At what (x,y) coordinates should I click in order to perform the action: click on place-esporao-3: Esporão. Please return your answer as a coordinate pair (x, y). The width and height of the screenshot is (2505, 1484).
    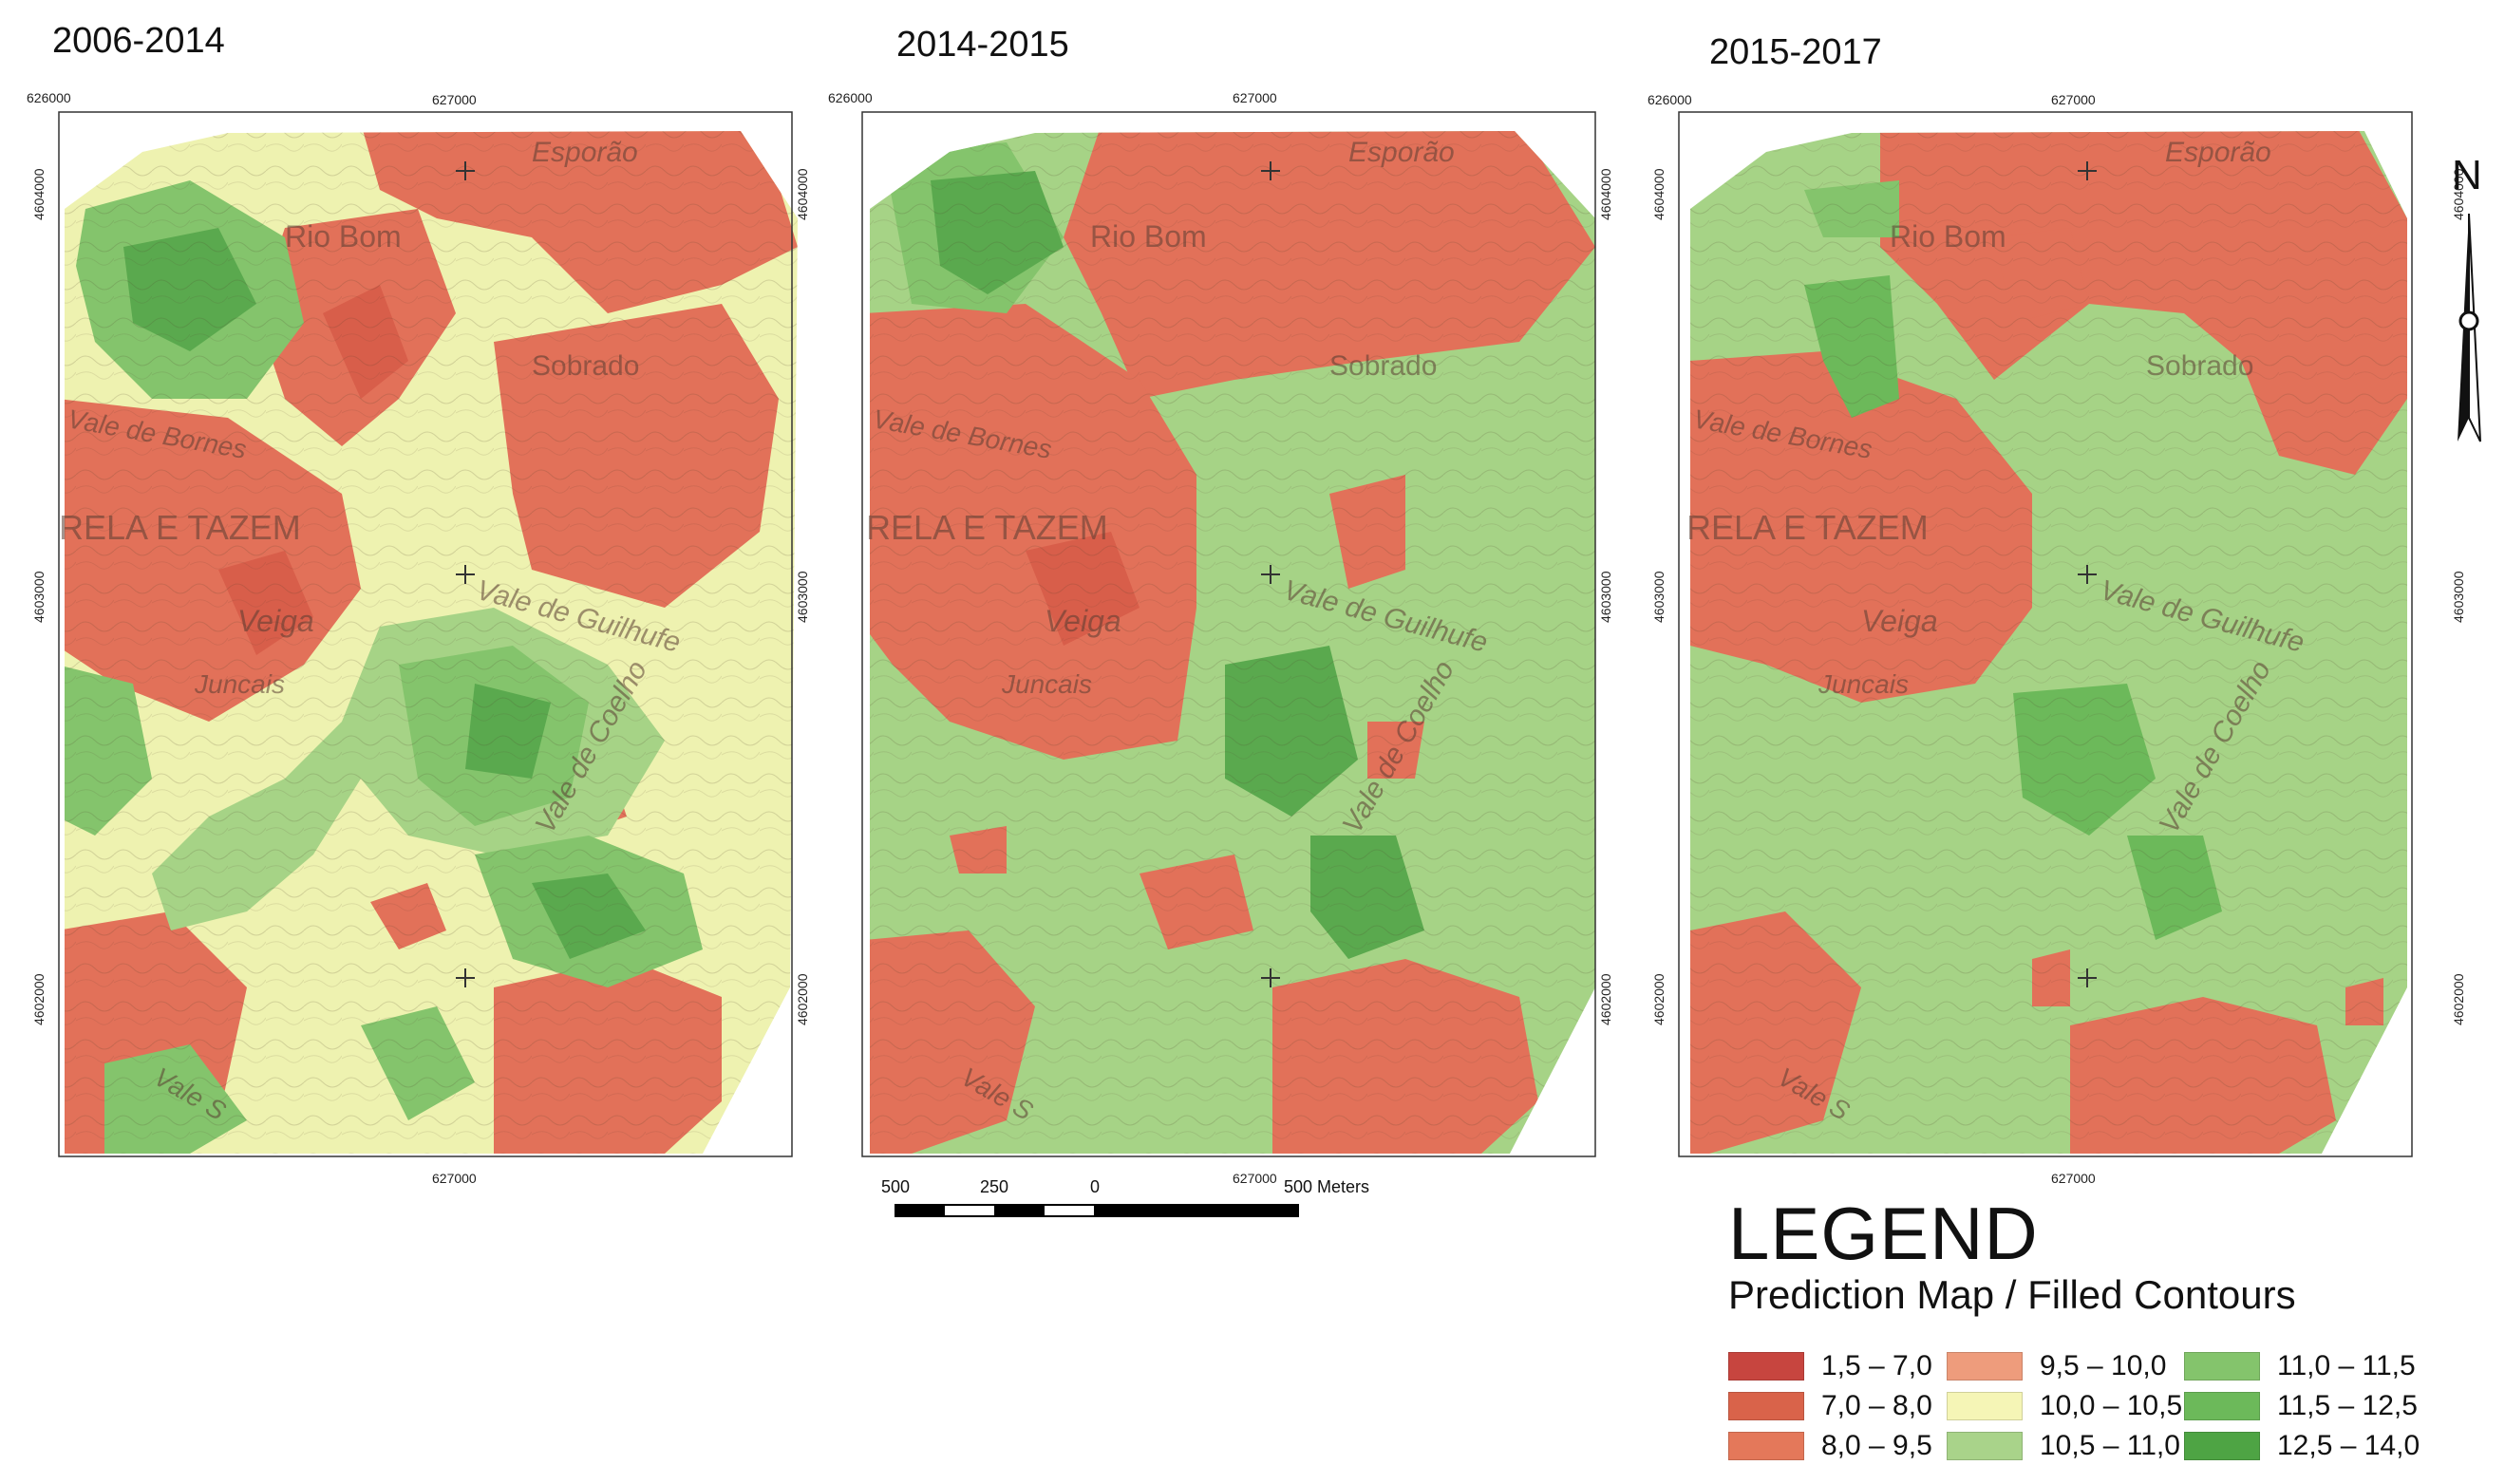
    Looking at the image, I should click on (2218, 152).